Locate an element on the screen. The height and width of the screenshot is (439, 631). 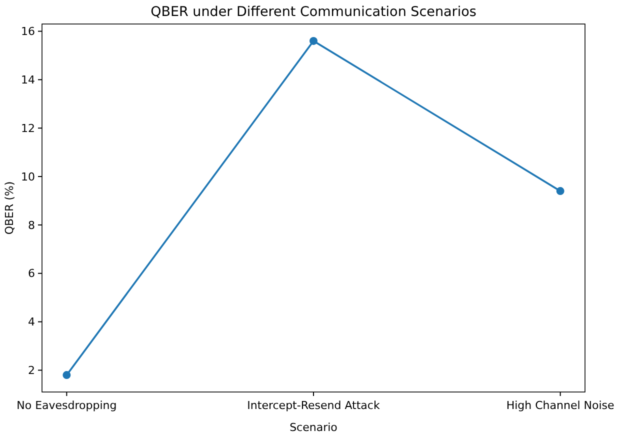
y-tick-label: 6 is located at coordinates (31, 273).